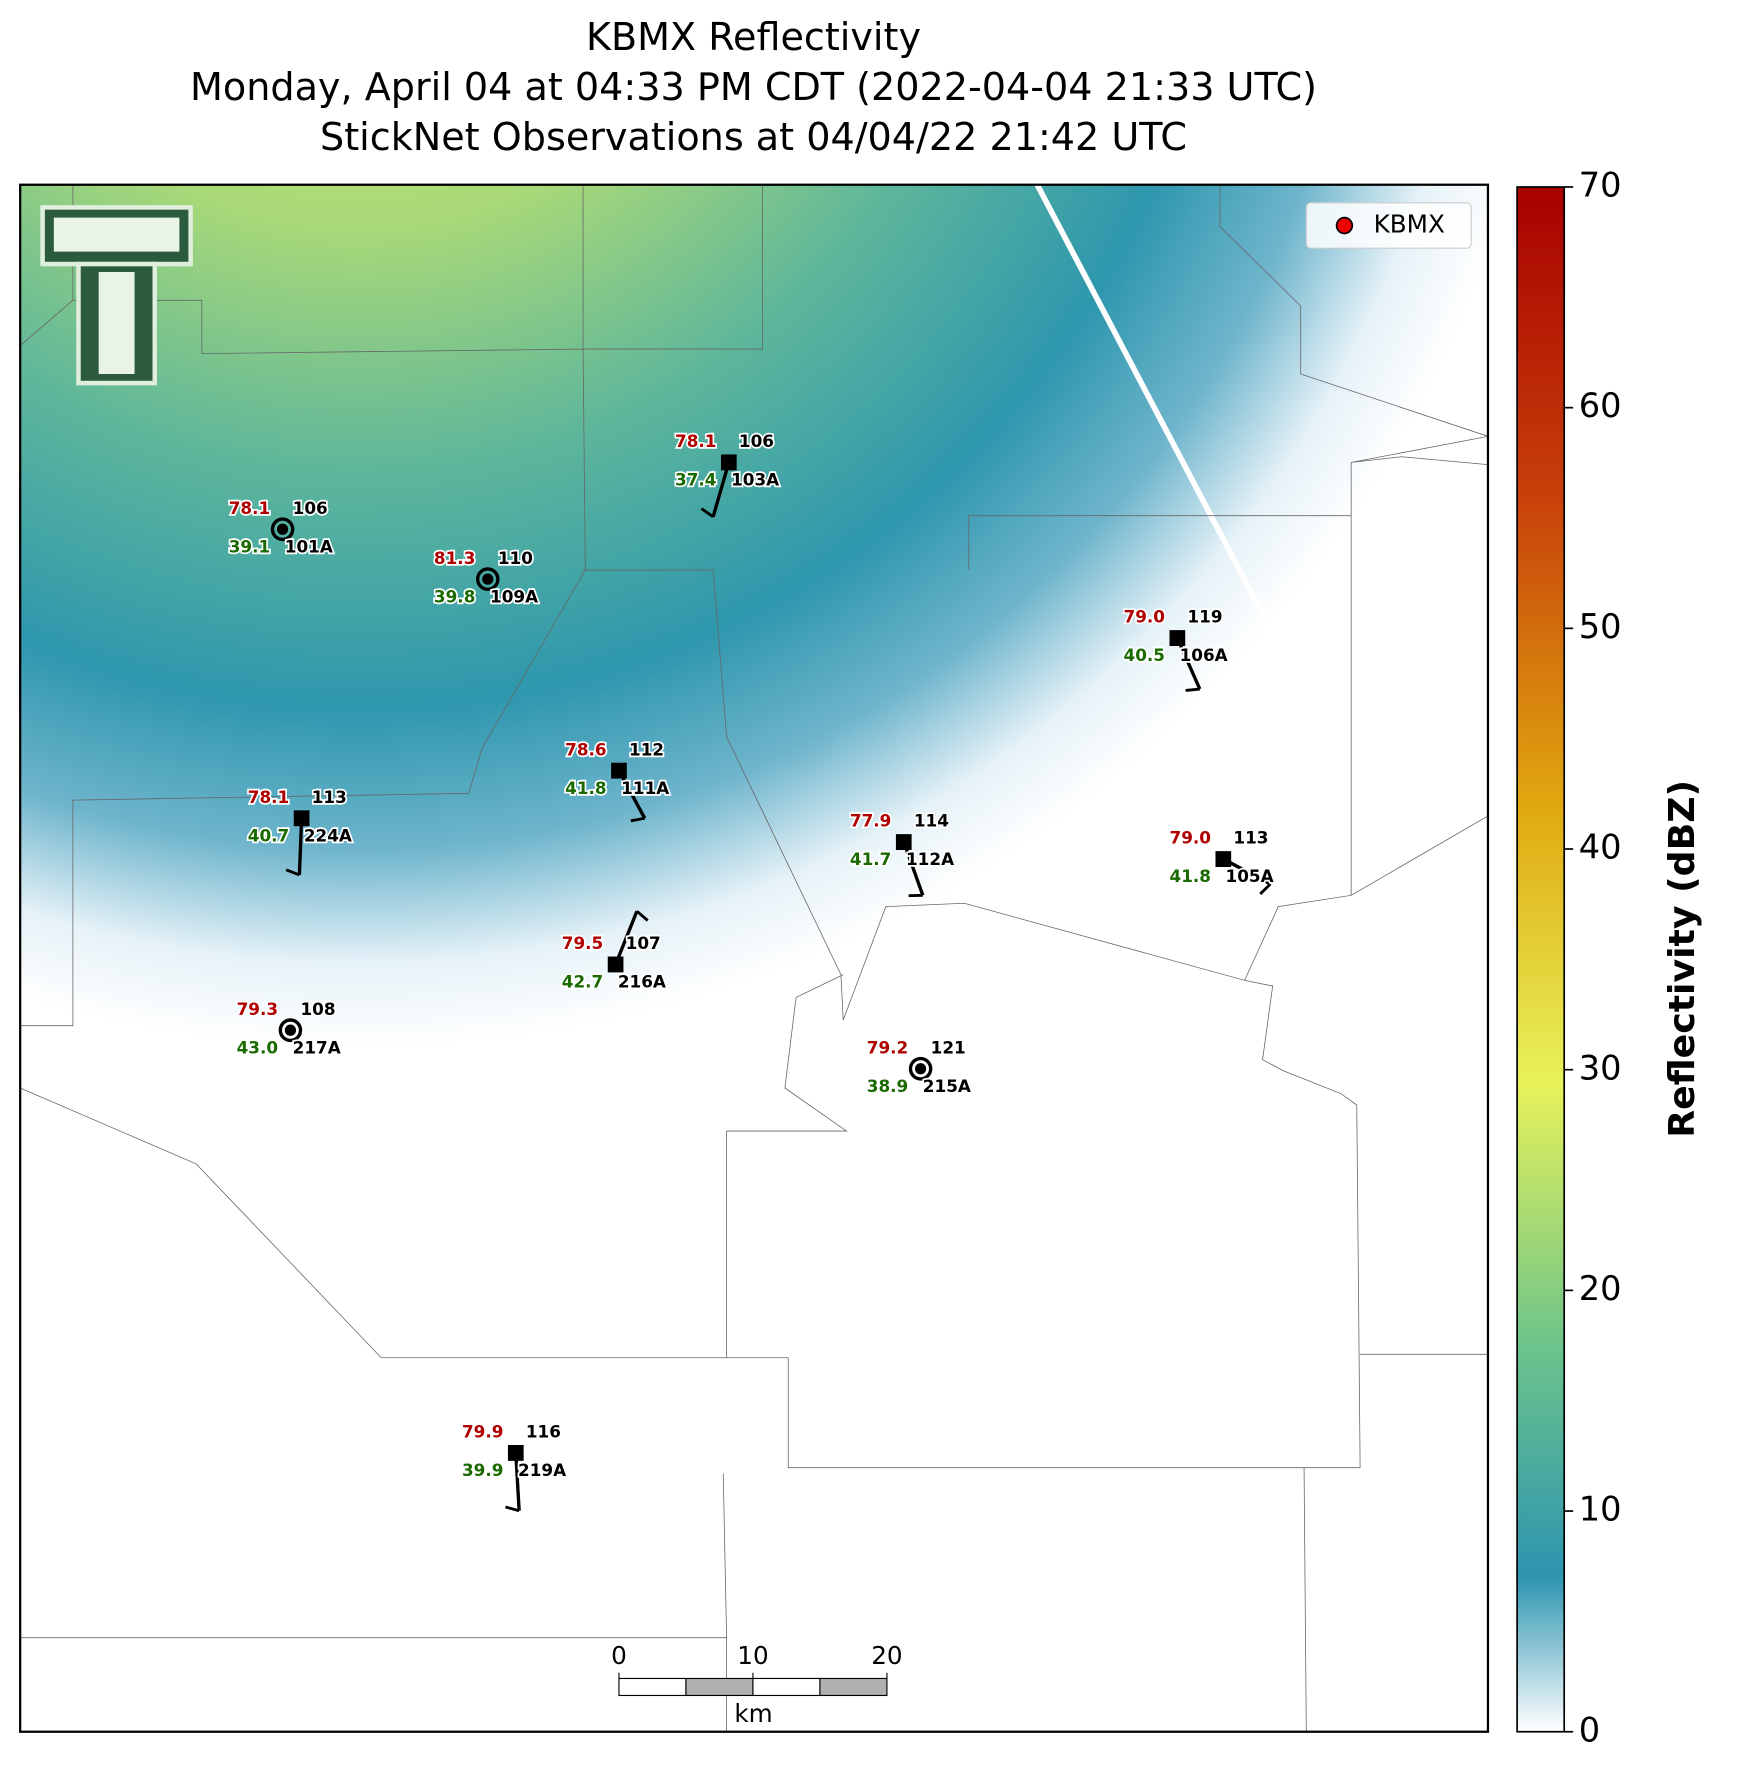 The width and height of the screenshot is (1738, 1768). What do you see at coordinates (1682, 959) in the screenshot?
I see `colorbar-label: Reflectivity (dBZ)` at bounding box center [1682, 959].